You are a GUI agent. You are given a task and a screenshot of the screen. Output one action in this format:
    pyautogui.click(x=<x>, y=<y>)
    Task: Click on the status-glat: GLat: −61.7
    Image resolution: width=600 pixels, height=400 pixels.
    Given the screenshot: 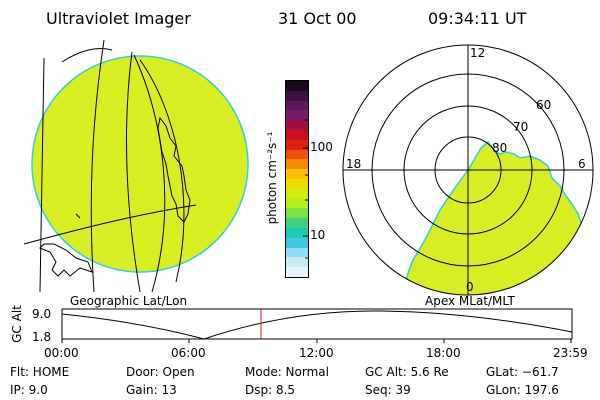 What is the action you would take?
    pyautogui.click(x=522, y=372)
    